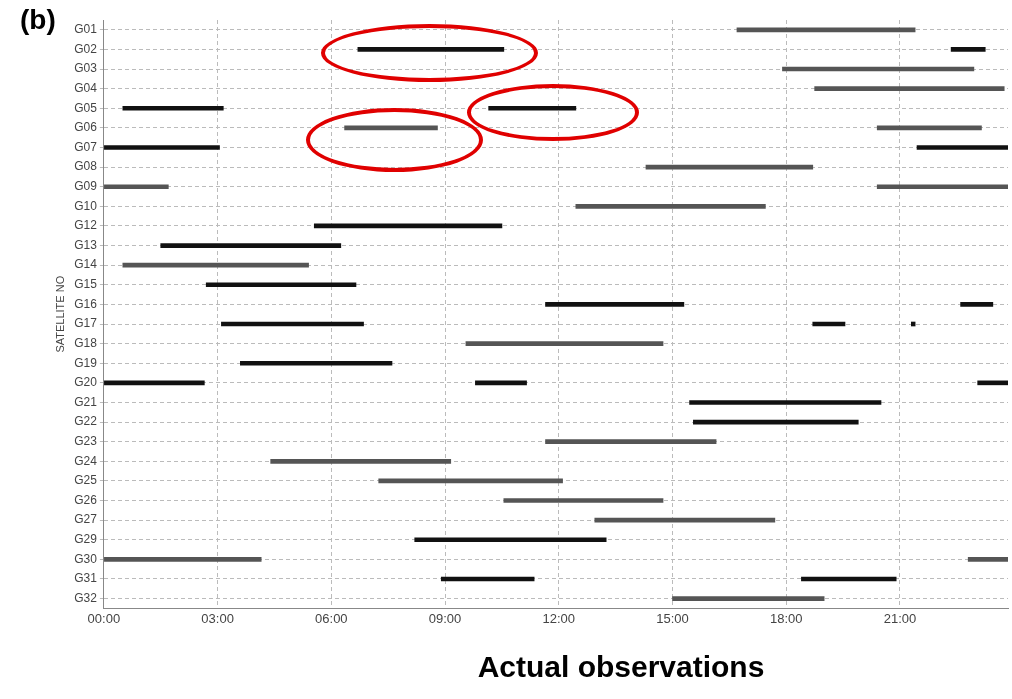 The height and width of the screenshot is (699, 1012). What do you see at coordinates (104, 618) in the screenshot?
I see `x-tick-label: 00:00` at bounding box center [104, 618].